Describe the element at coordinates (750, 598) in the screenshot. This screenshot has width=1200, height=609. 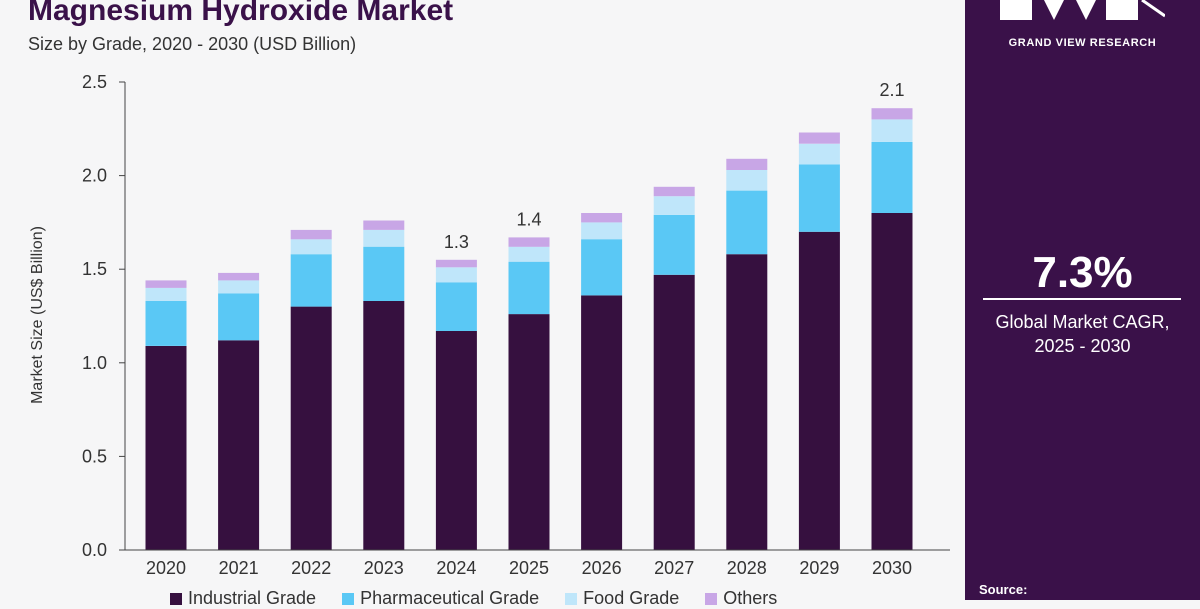
I see `legend-label-3: Others` at that location.